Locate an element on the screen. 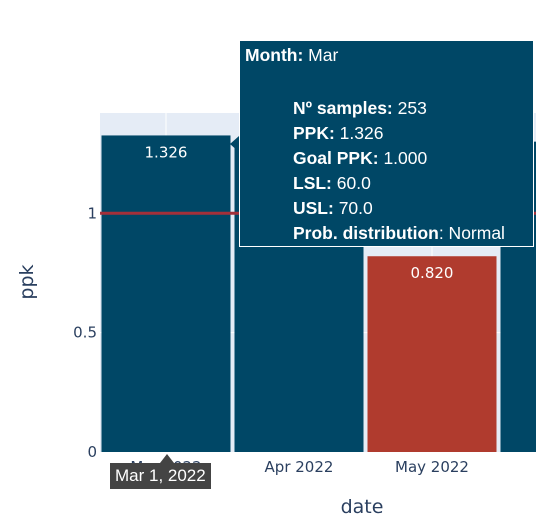 This screenshot has width=536, height=527. y-axis-title: ppk is located at coordinates (27, 281).